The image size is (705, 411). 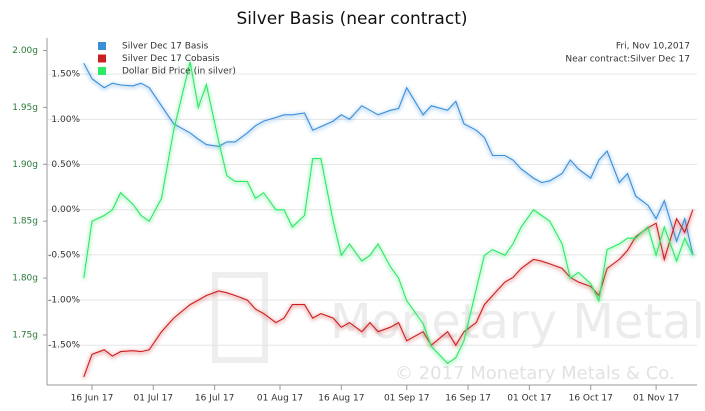 What do you see at coordinates (25, 165) in the screenshot?
I see `y2-tick-label: 1.90g` at bounding box center [25, 165].